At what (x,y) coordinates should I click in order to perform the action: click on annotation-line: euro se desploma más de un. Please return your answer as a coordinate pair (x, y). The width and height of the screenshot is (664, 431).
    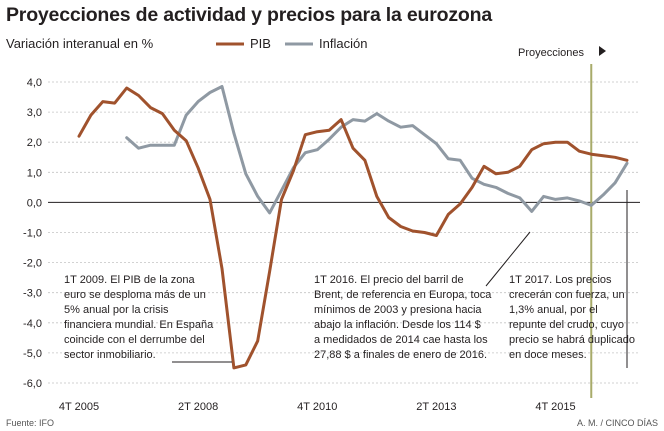
    Looking at the image, I should click on (135, 295).